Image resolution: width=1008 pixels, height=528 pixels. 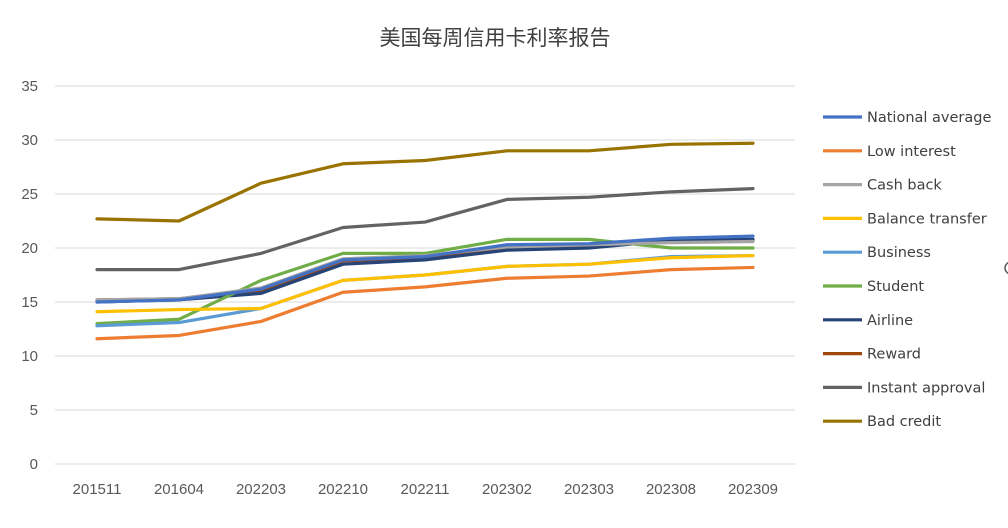 What do you see at coordinates (34, 464) in the screenshot?
I see `y-tick-label: 0` at bounding box center [34, 464].